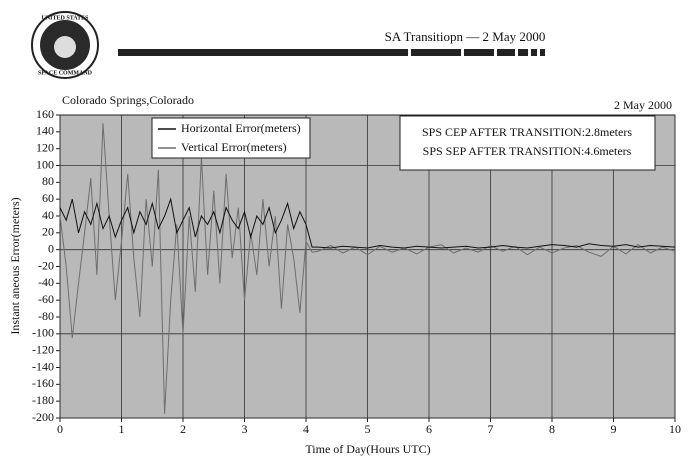 The height and width of the screenshot is (463, 691). I want to click on location: Colorado Springs,Colorado, so click(128, 100).